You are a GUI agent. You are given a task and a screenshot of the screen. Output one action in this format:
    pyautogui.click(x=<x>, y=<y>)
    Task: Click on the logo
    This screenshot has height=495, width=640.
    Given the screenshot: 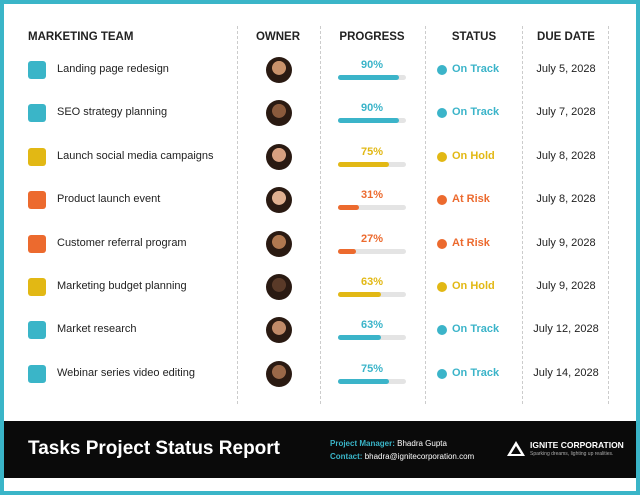 What is the action you would take?
    pyautogui.click(x=516, y=448)
    